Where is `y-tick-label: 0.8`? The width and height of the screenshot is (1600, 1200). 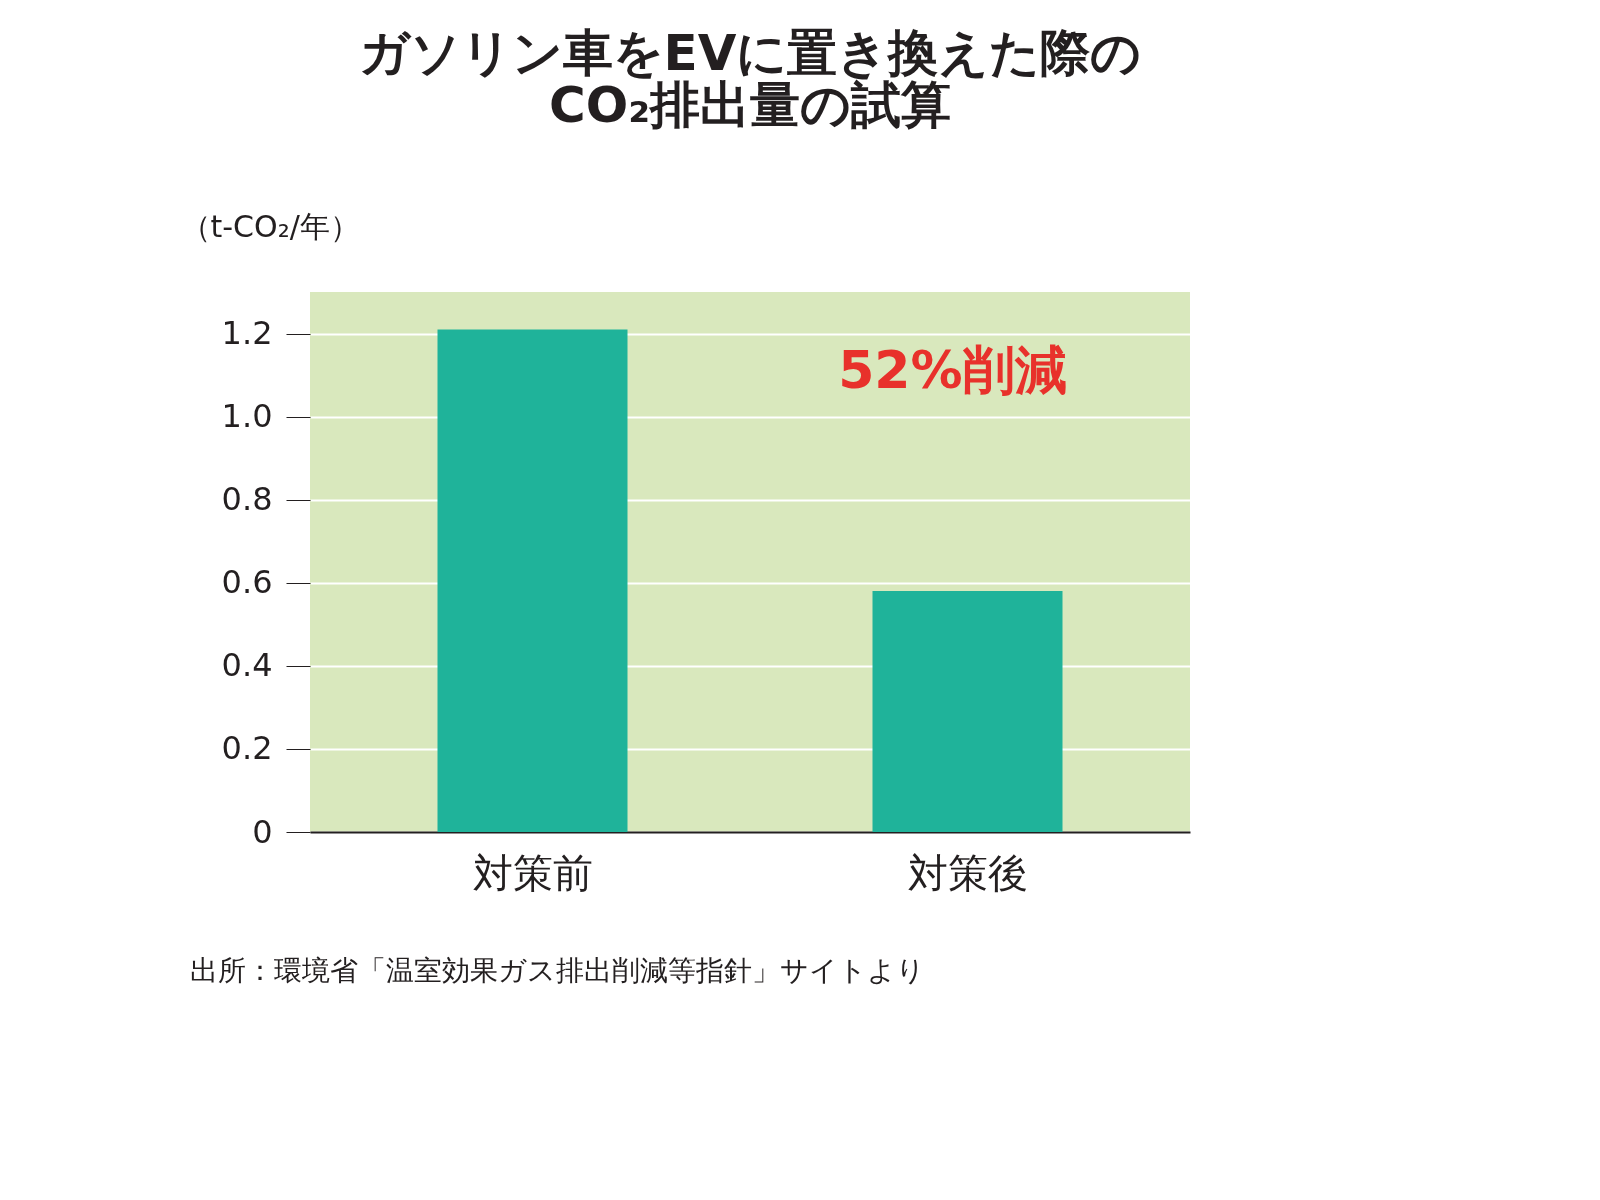
y-tick-label: 0.8 is located at coordinates (247, 499).